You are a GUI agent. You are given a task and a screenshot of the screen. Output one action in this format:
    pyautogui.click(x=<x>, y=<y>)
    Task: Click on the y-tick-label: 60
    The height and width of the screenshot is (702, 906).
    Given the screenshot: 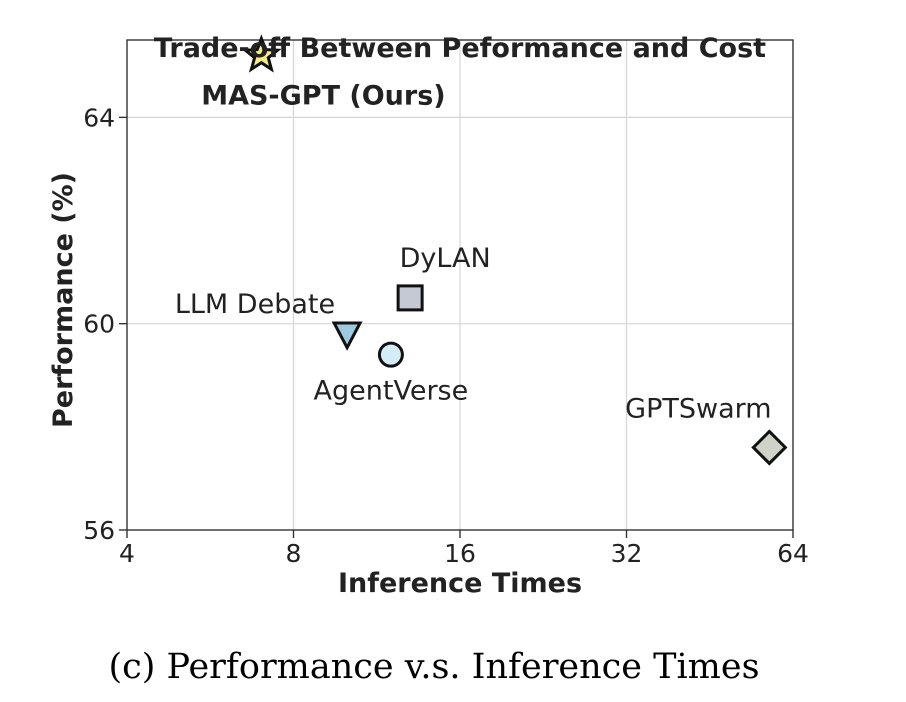 What is the action you would take?
    pyautogui.click(x=99, y=324)
    